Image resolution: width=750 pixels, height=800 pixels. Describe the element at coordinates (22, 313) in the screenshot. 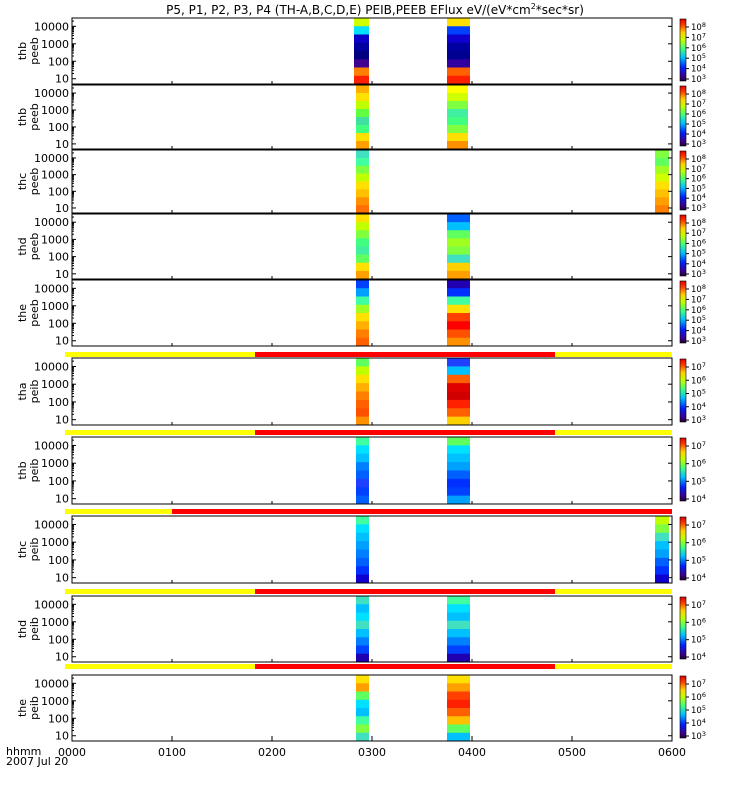

I see `y-label-probe: the` at that location.